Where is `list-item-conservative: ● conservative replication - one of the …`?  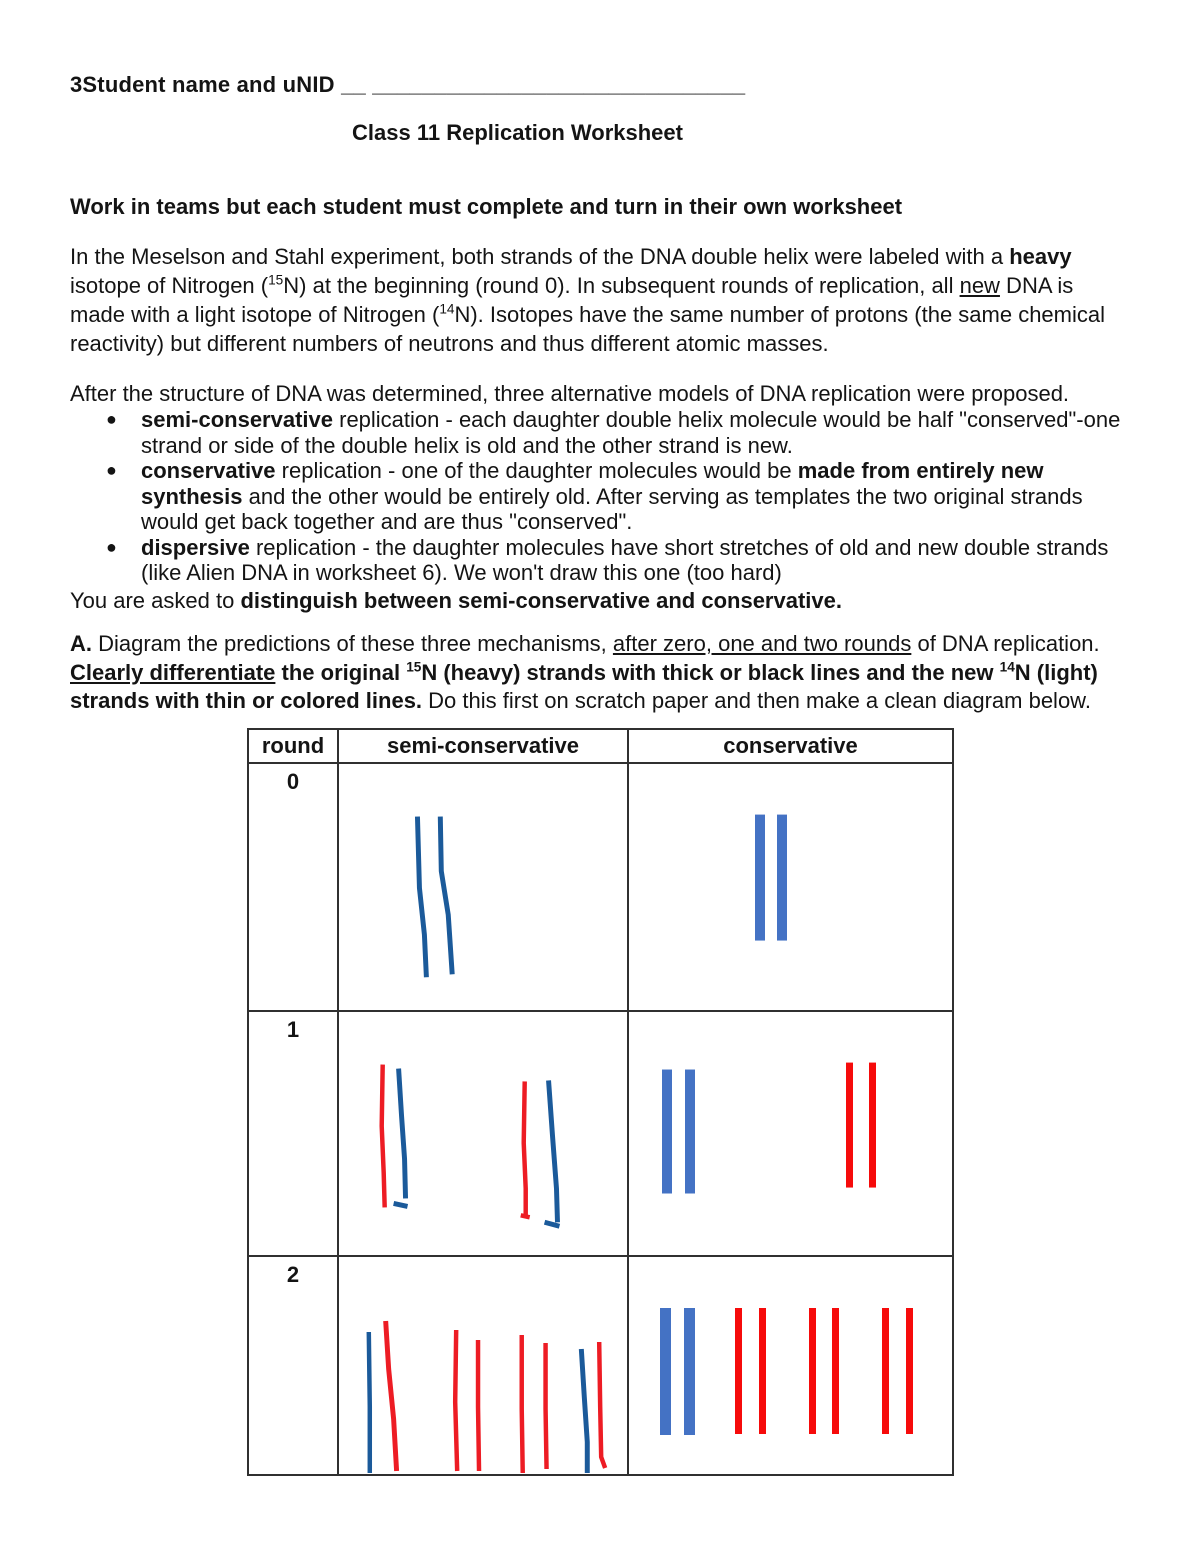
list-item-conservative: ● conservative replication - one of the … is located at coordinates (597, 496).